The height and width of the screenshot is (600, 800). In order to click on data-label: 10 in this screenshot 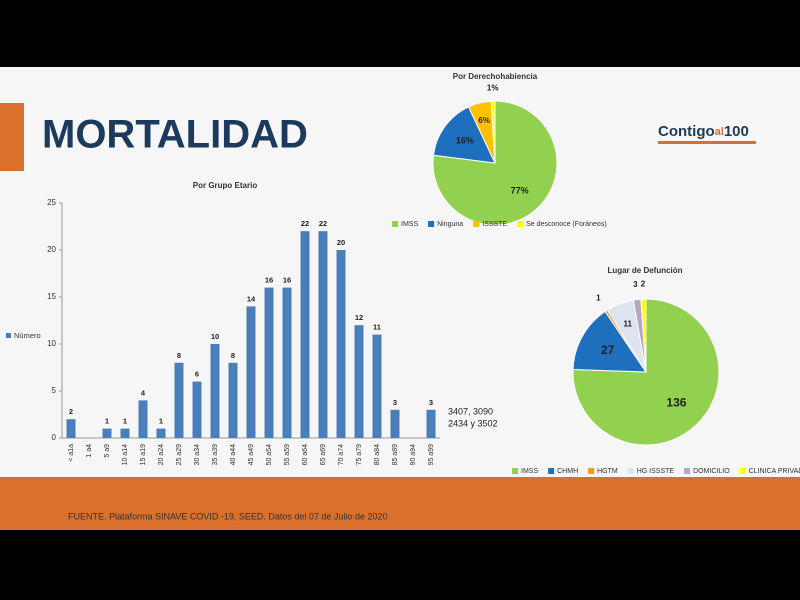, I will do `click(215, 336)`.